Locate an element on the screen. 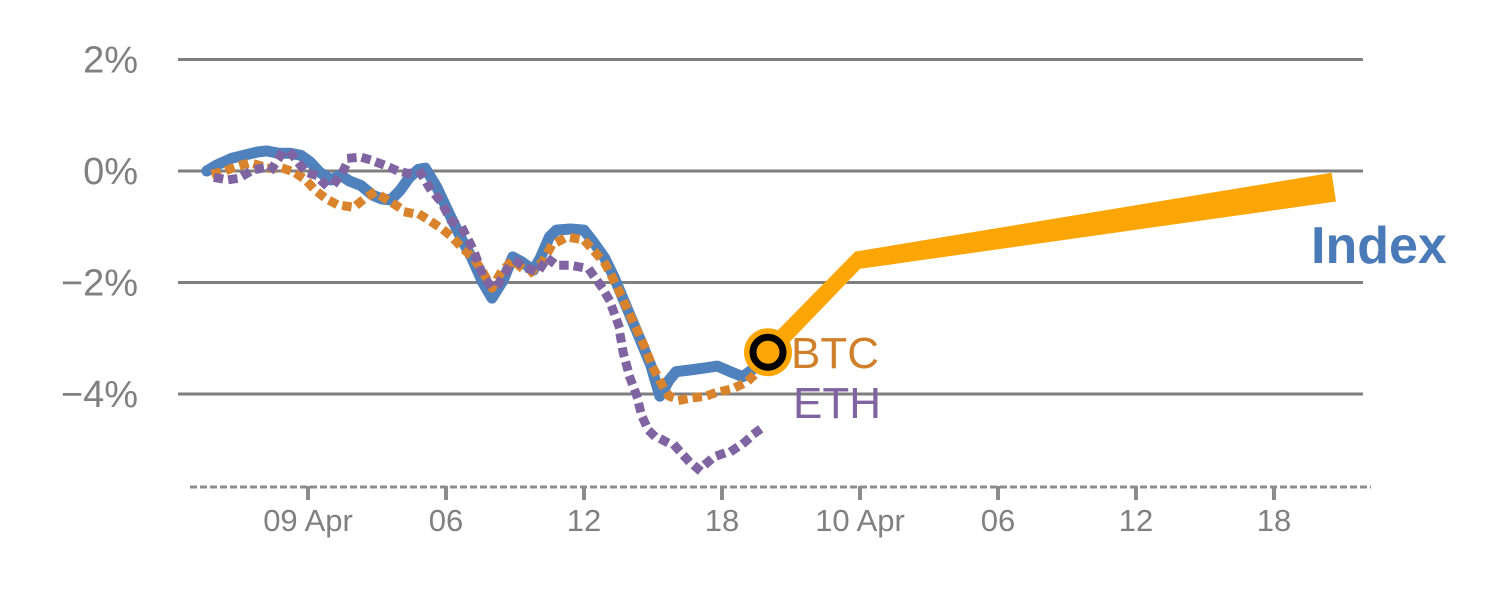  y-axis-label: 2% is located at coordinates (110, 61).